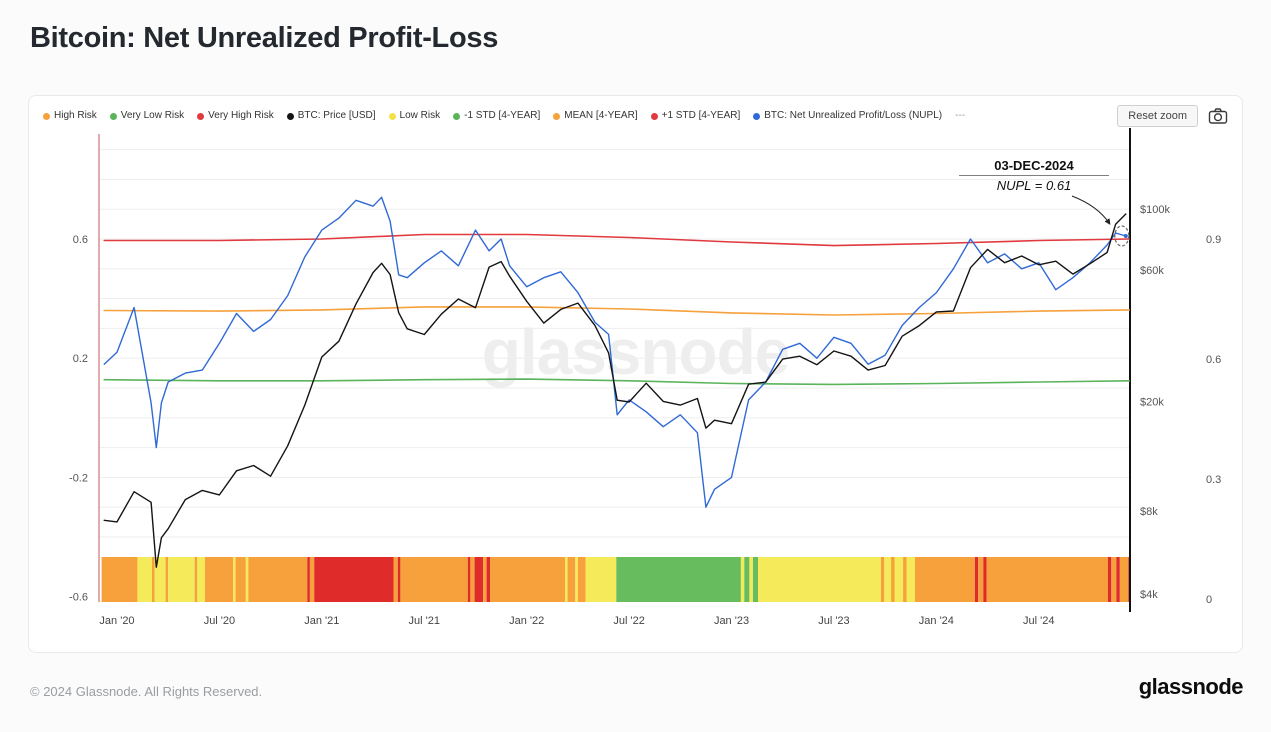 This screenshot has height=732, width=1271. I want to click on x-axis-label: Jan '22, so click(526, 621).